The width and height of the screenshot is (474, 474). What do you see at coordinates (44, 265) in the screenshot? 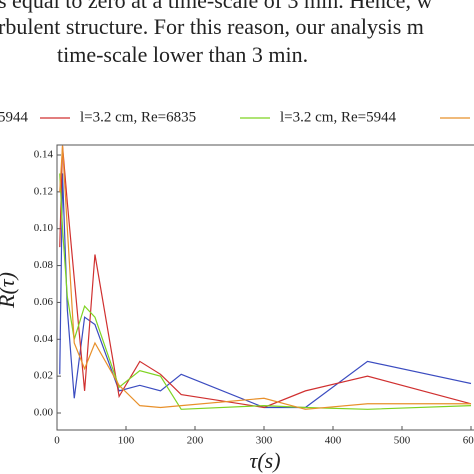
I see `y-tick-label: 0.08` at bounding box center [44, 265].